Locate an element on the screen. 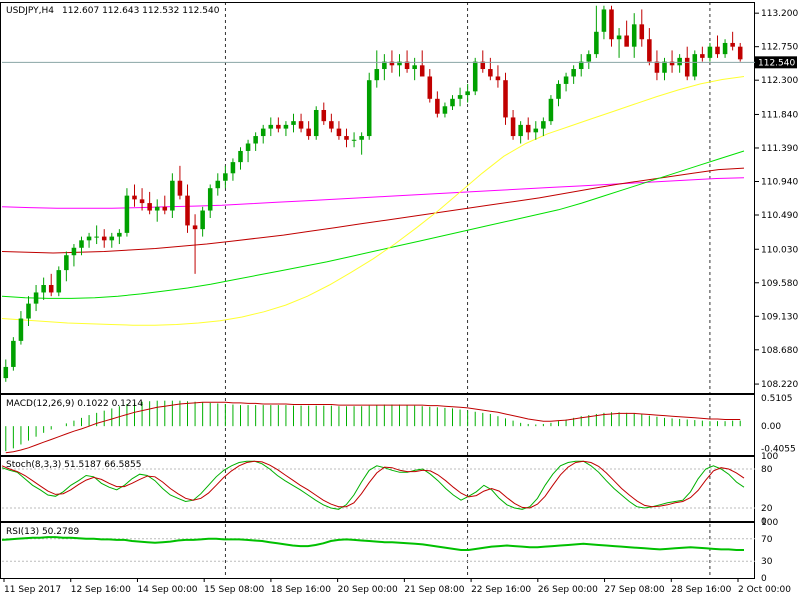  macd-tick-label: 0.00 is located at coordinates (771, 427).